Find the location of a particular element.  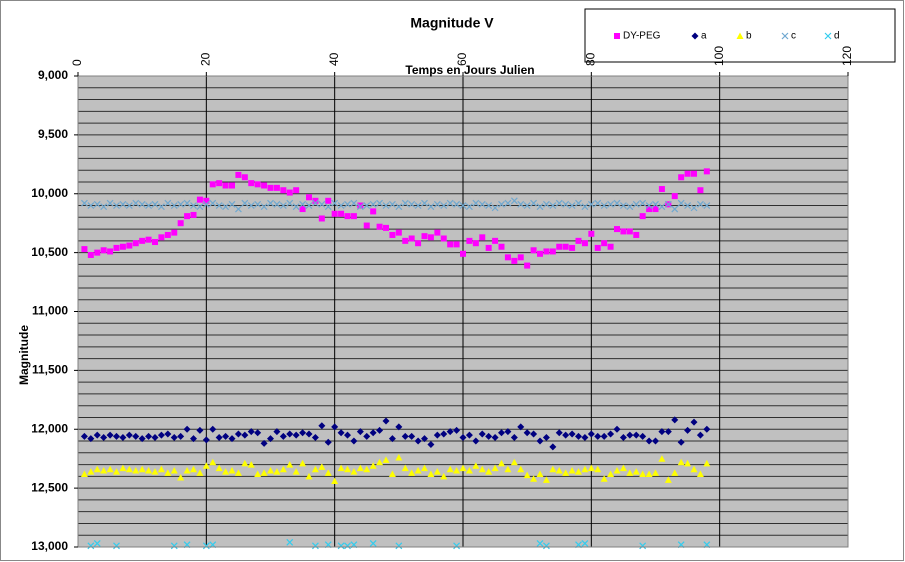

y-tick-label: 12,000 is located at coordinates (49, 428).